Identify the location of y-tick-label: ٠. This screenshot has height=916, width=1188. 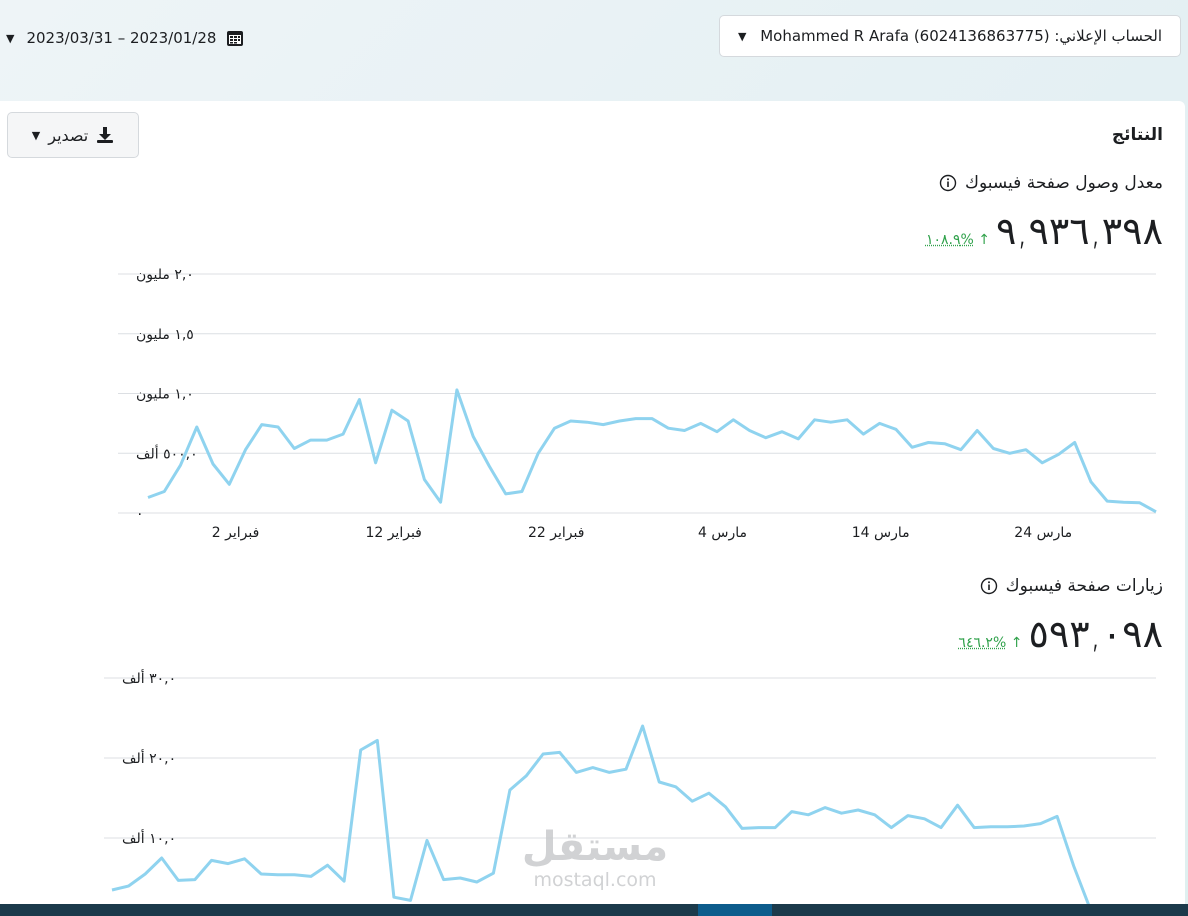
(140, 514).